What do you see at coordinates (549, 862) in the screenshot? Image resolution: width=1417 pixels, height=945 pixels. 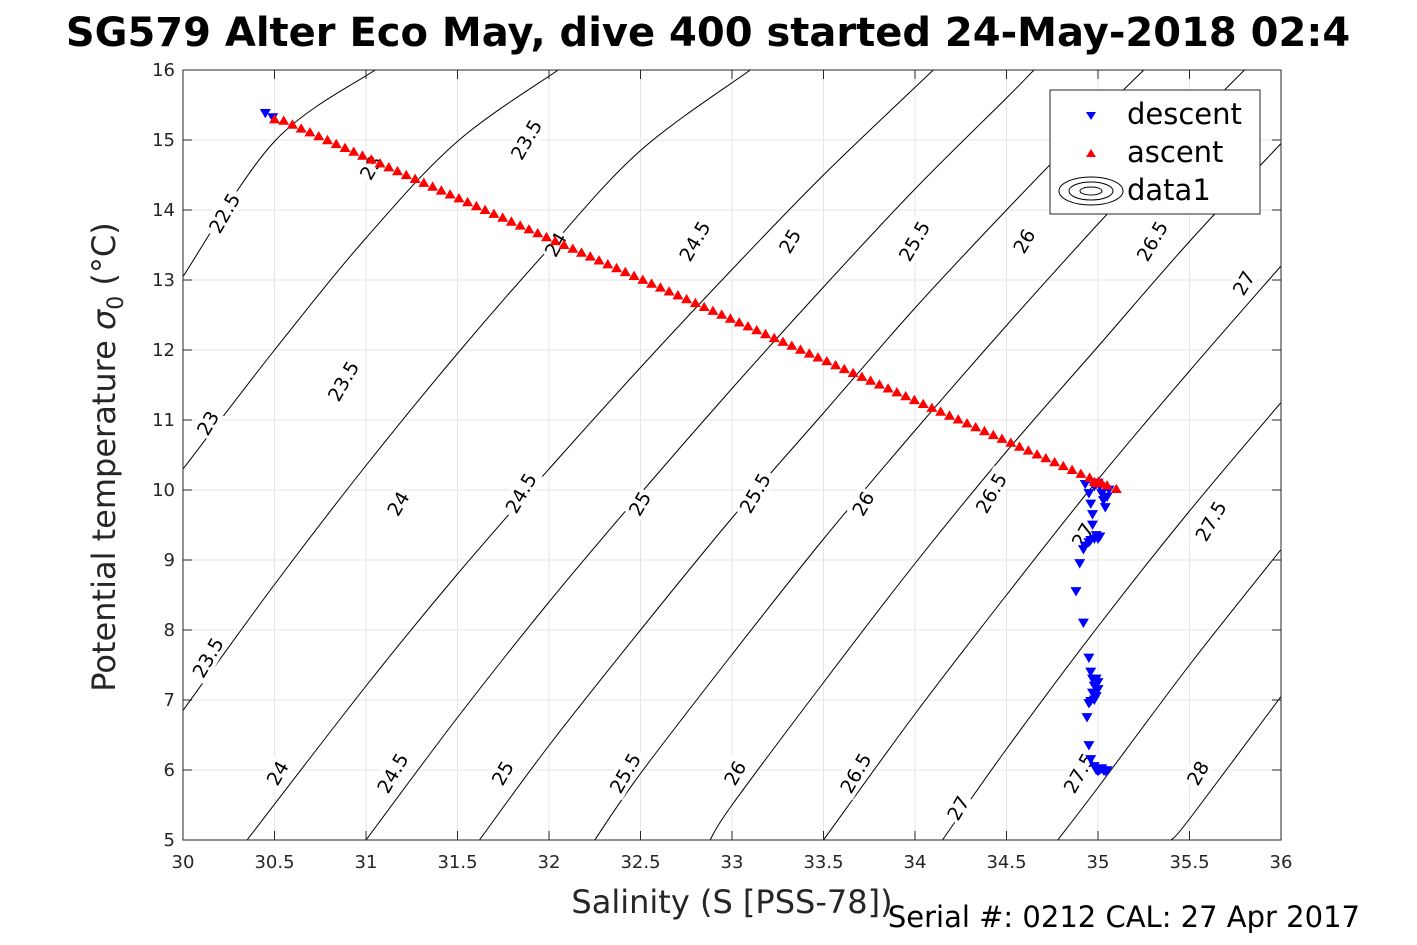 I see `x-tick-label: 32` at bounding box center [549, 862].